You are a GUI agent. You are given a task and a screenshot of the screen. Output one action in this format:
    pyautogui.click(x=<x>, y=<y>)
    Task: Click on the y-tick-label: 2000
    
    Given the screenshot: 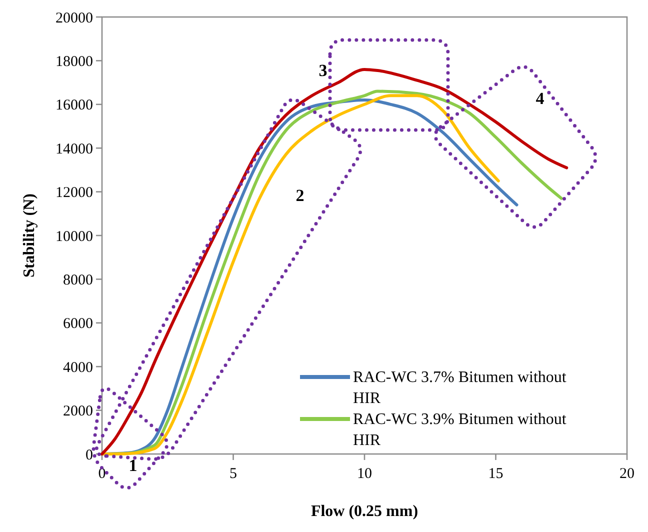 What is the action you would take?
    pyautogui.click(x=78, y=412)
    